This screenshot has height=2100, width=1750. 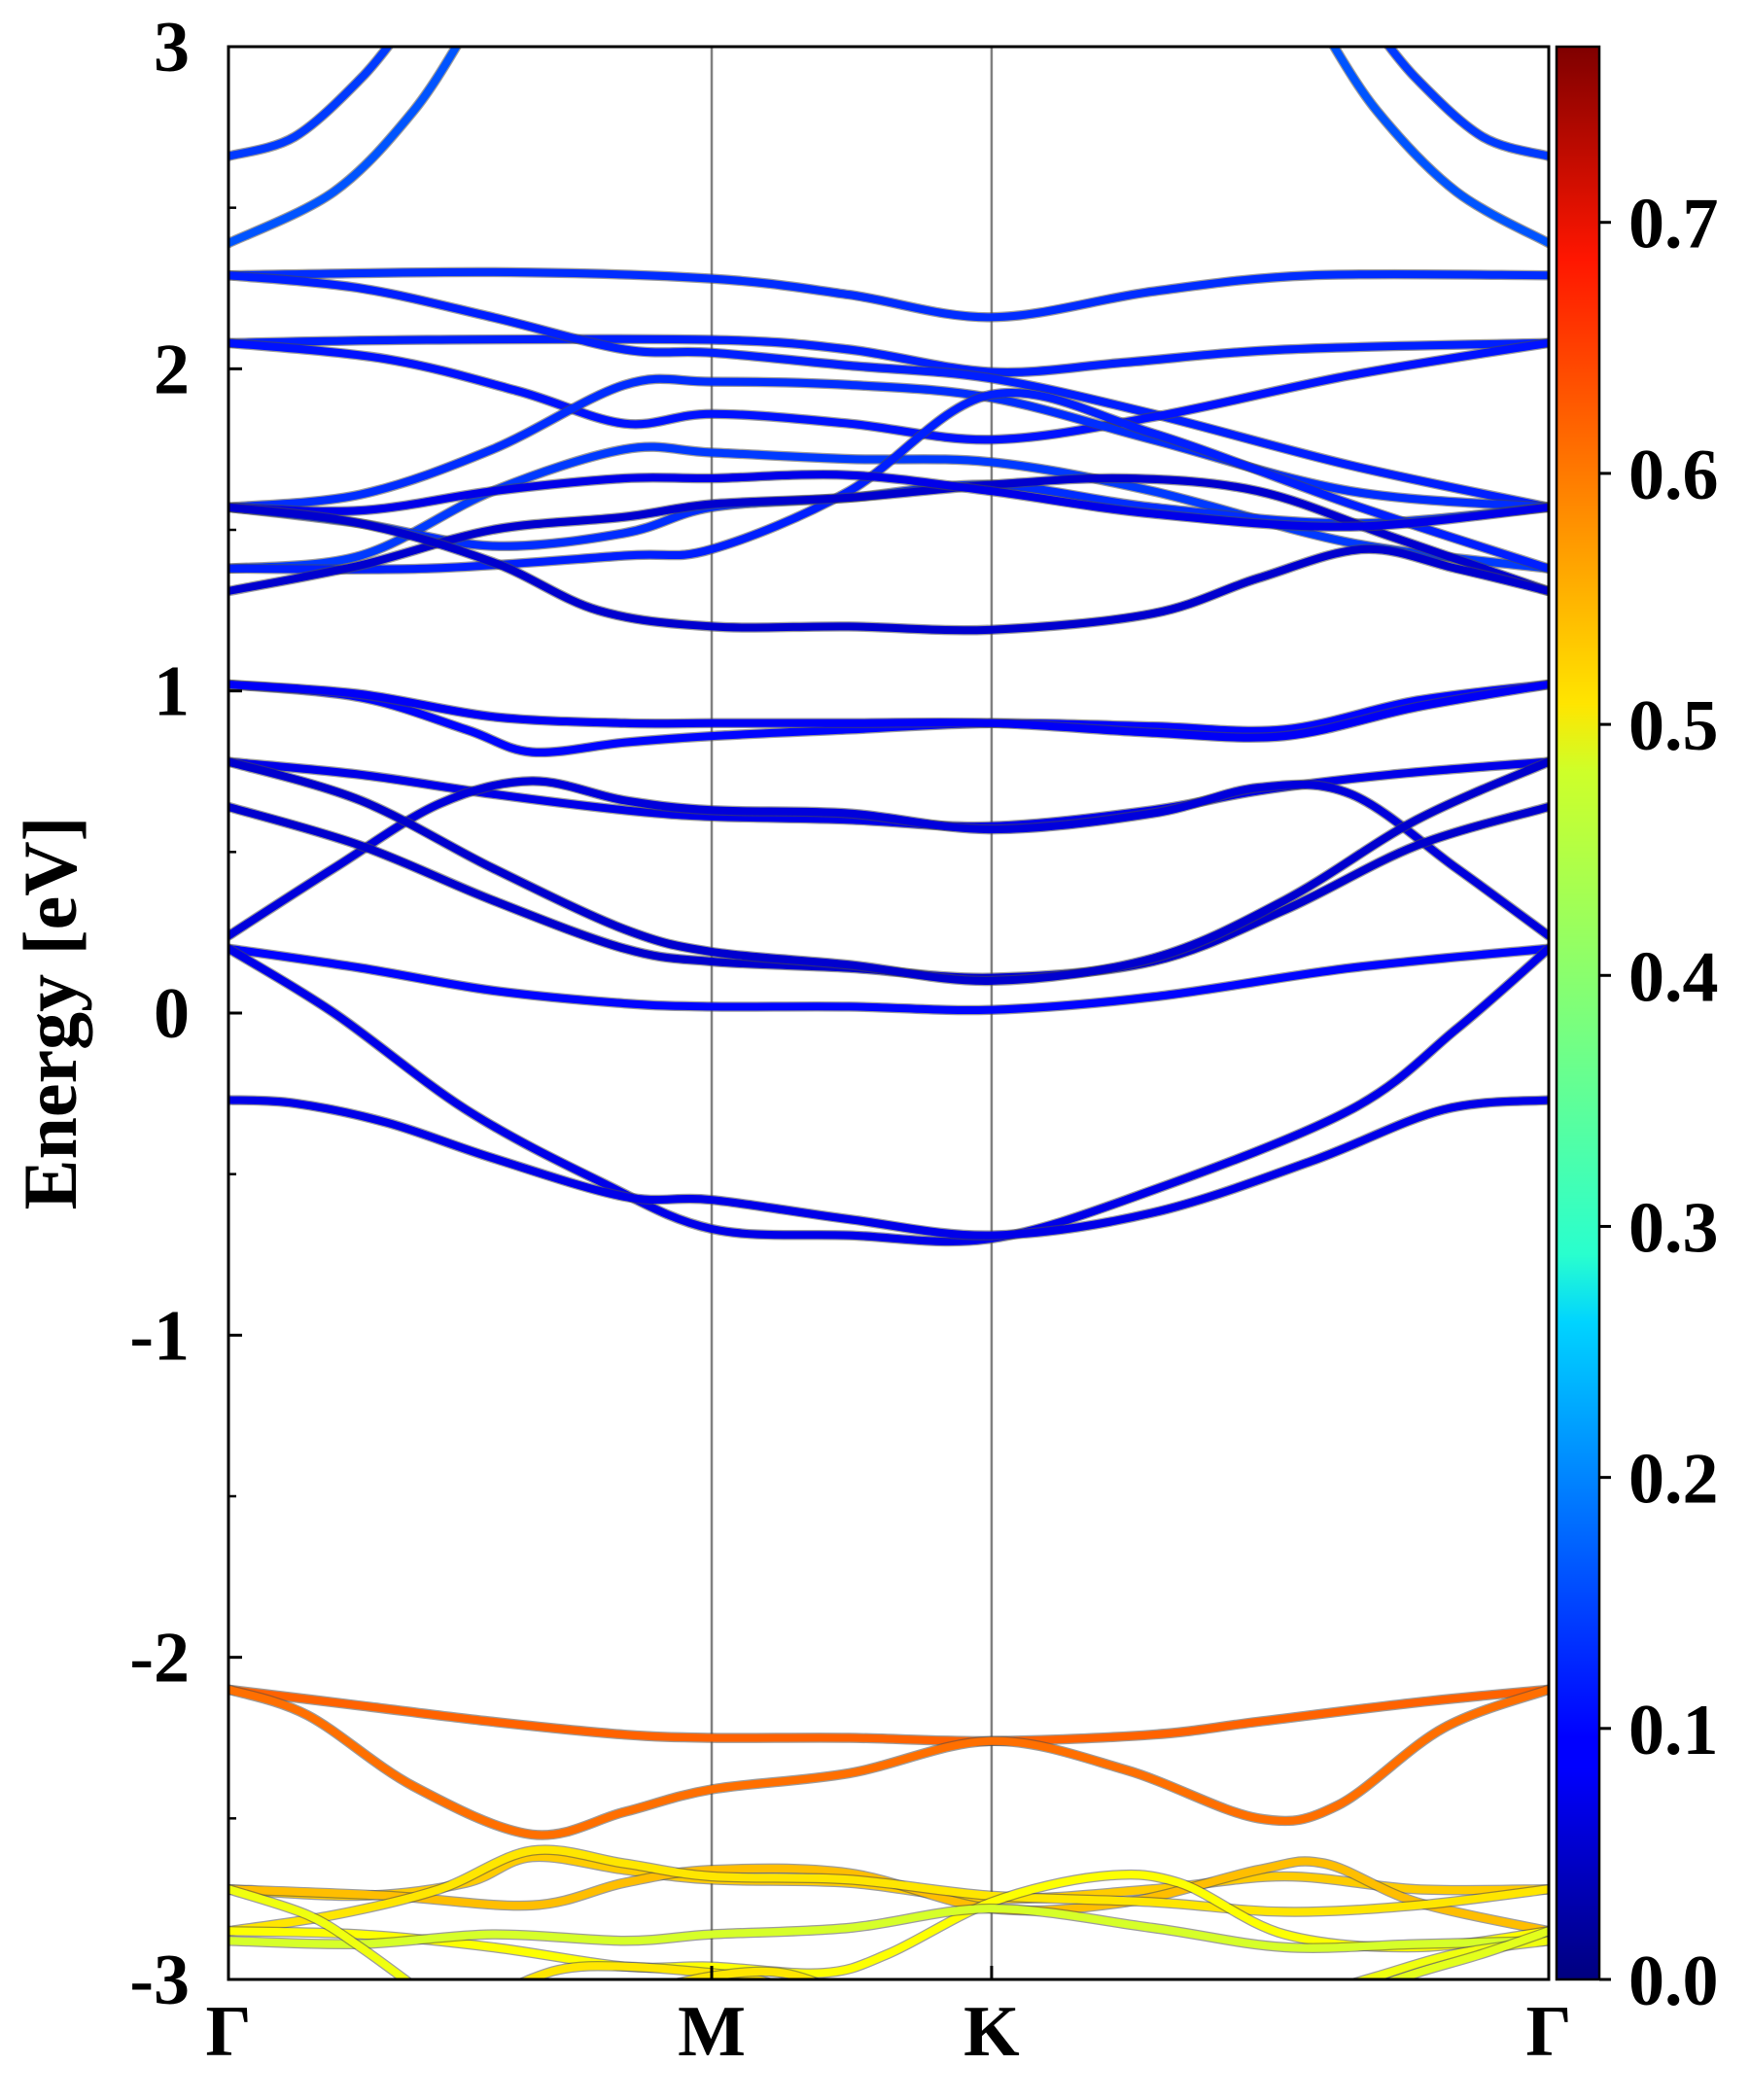 What do you see at coordinates (645, 1970) in the screenshot?
I see `band-v9` at bounding box center [645, 1970].